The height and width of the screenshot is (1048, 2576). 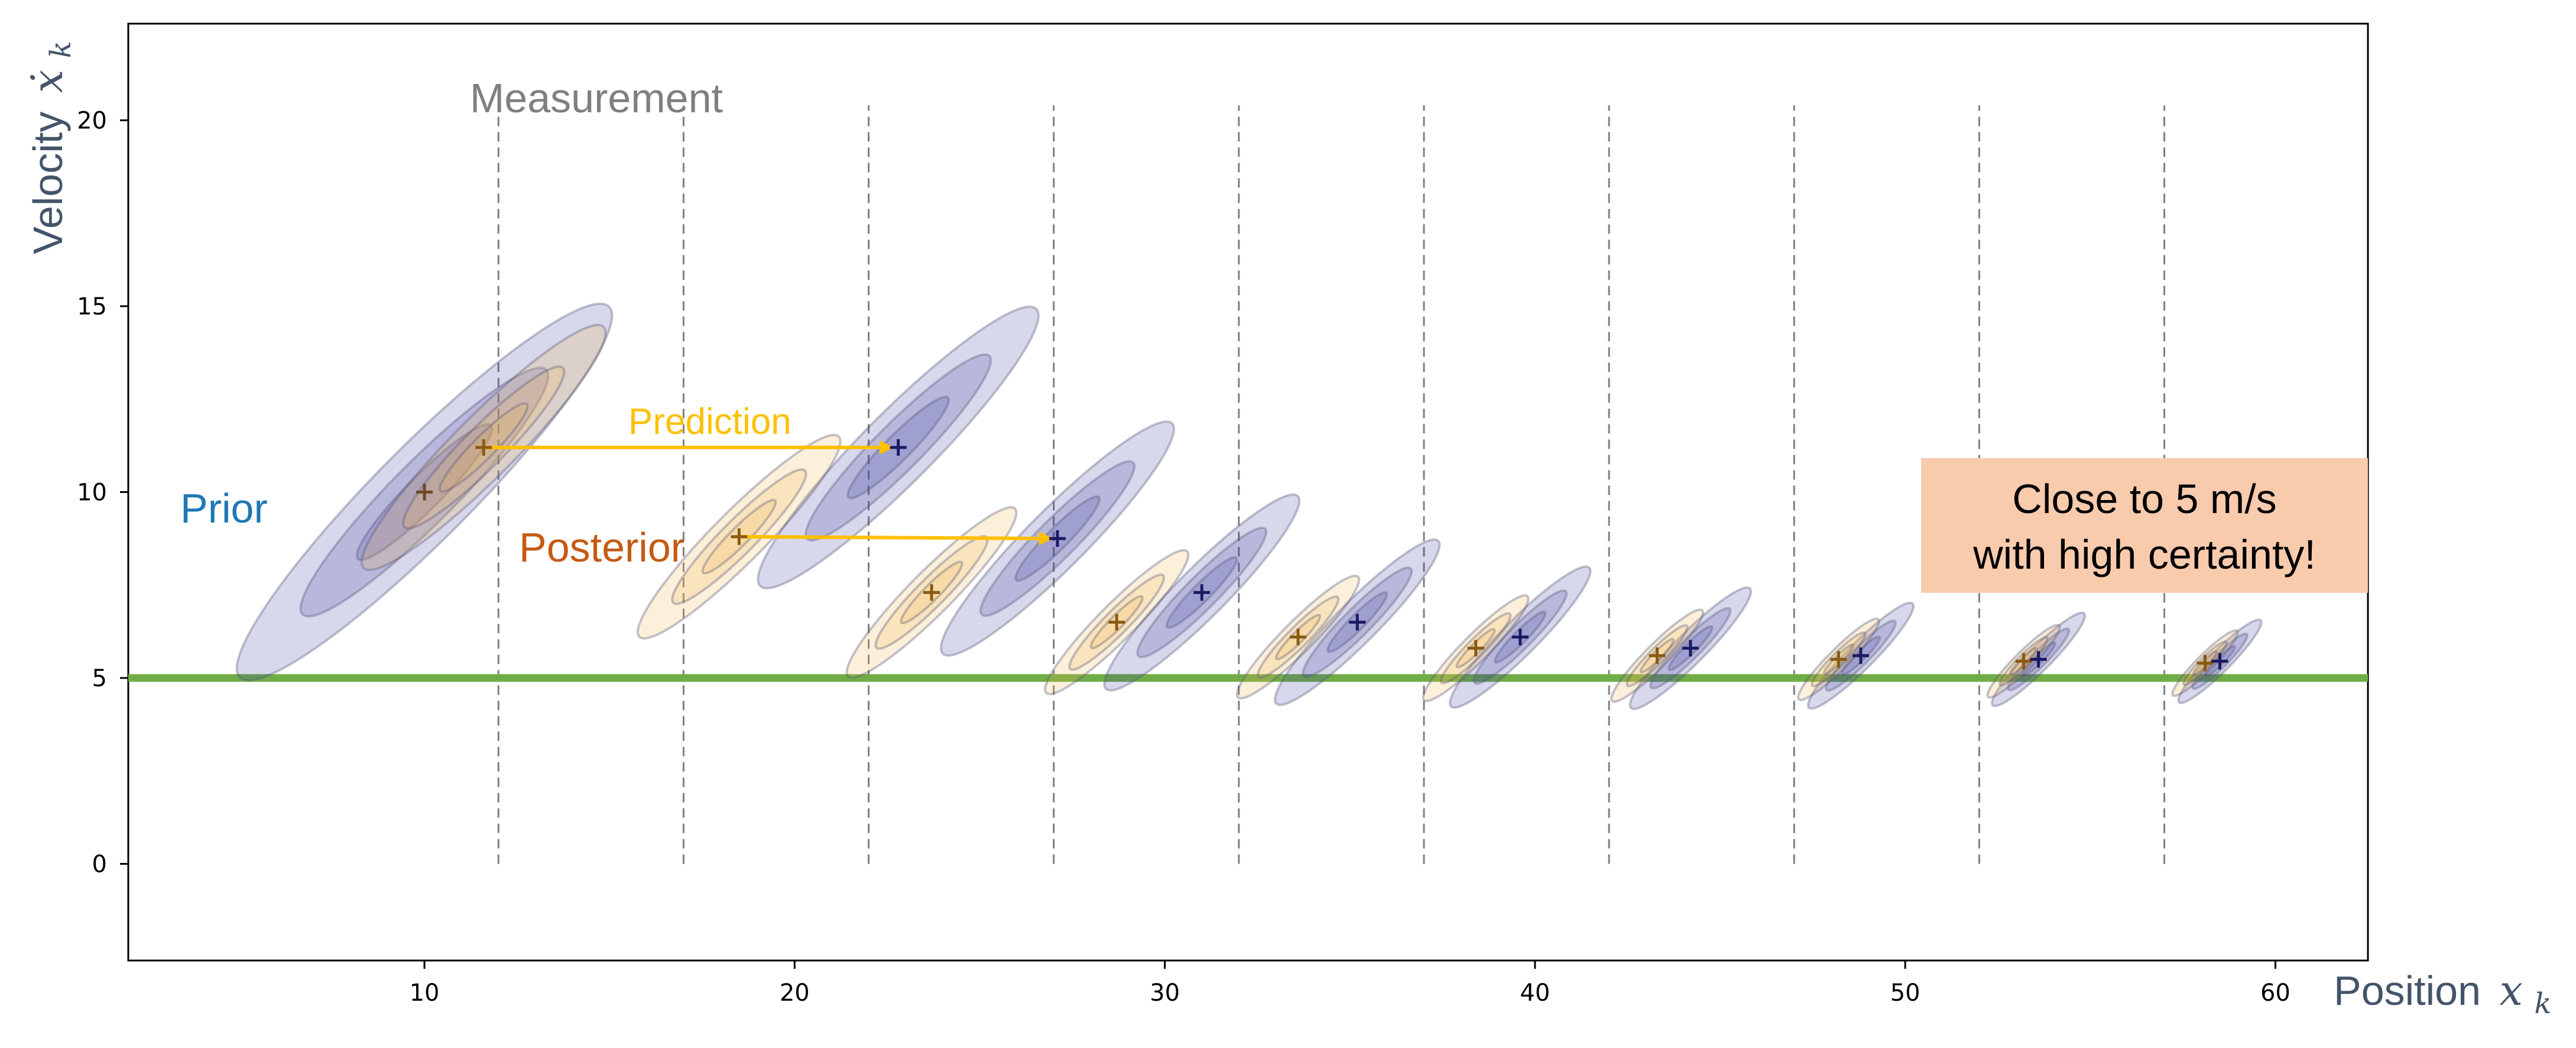 I want to click on x-tick-label-50: 50, so click(x=1905, y=993).